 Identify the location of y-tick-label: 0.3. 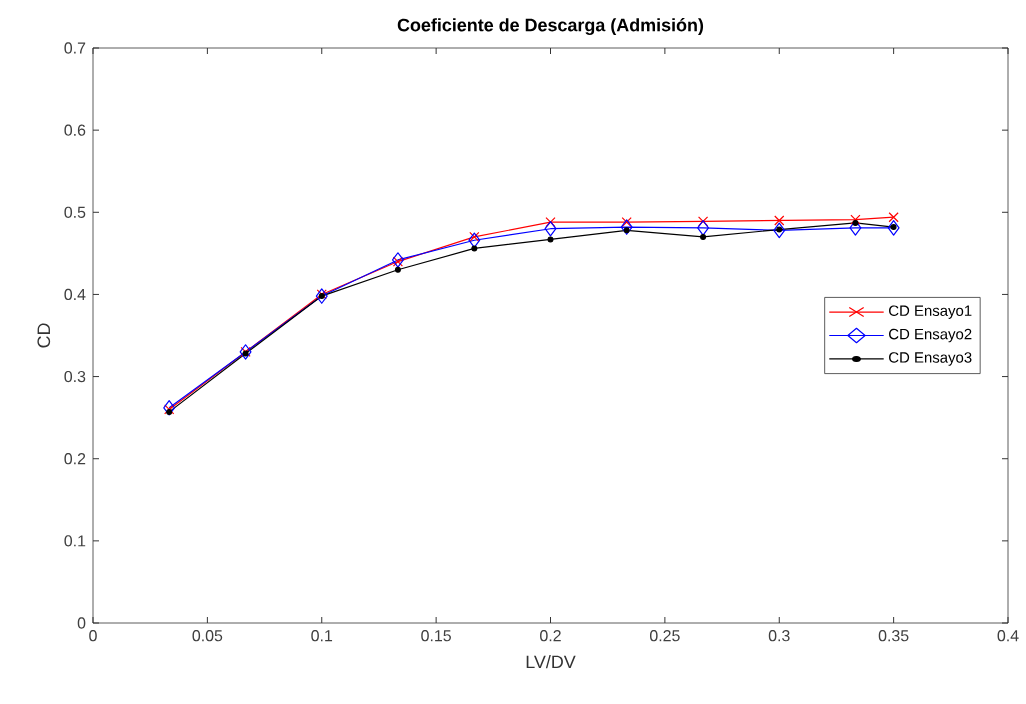
(75, 376).